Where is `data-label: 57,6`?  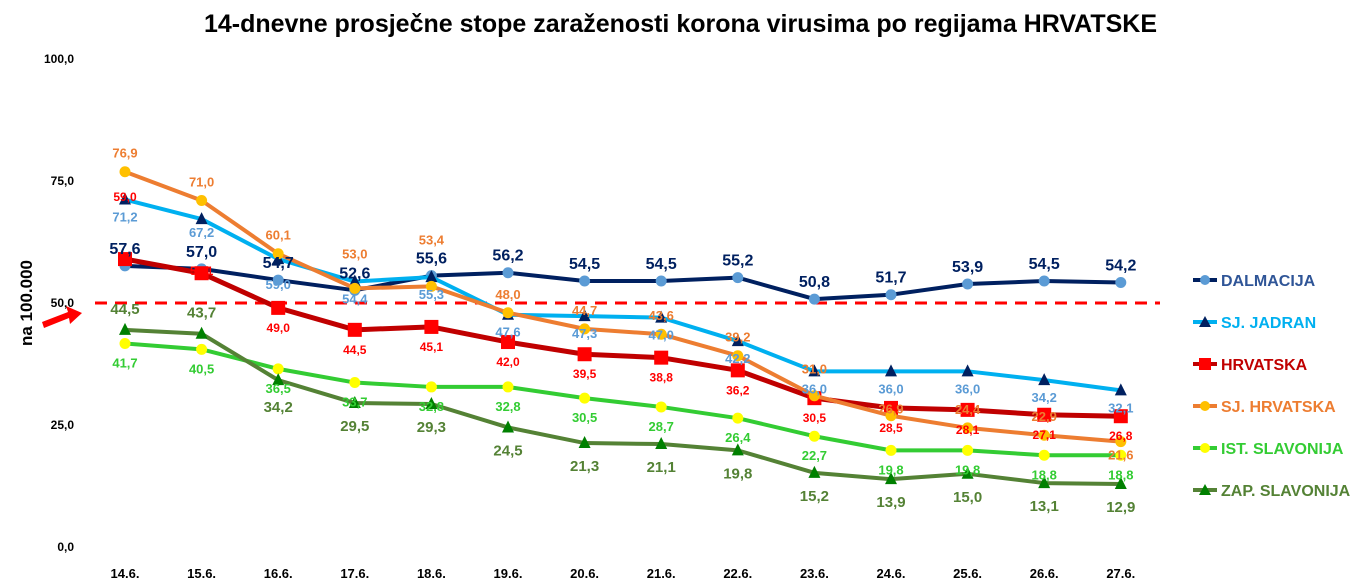 data-label: 57,6 is located at coordinates (124, 249).